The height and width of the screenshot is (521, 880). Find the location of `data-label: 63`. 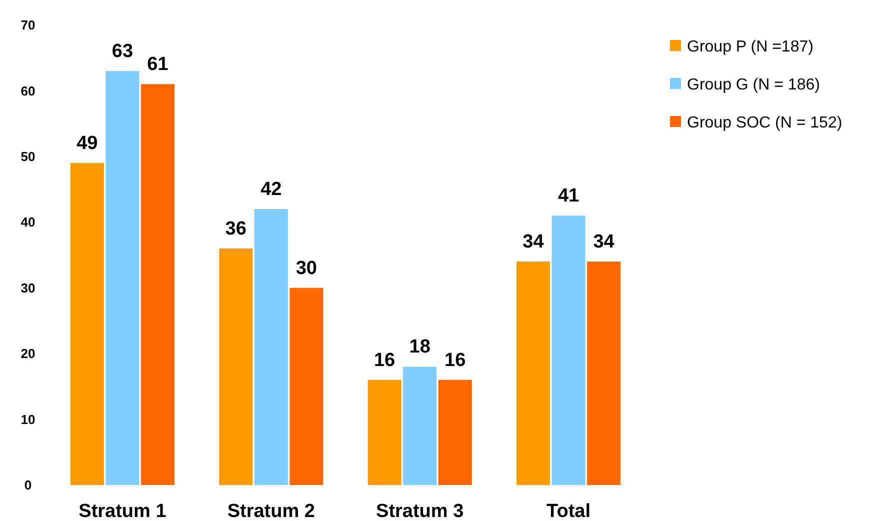

data-label: 63 is located at coordinates (123, 51).